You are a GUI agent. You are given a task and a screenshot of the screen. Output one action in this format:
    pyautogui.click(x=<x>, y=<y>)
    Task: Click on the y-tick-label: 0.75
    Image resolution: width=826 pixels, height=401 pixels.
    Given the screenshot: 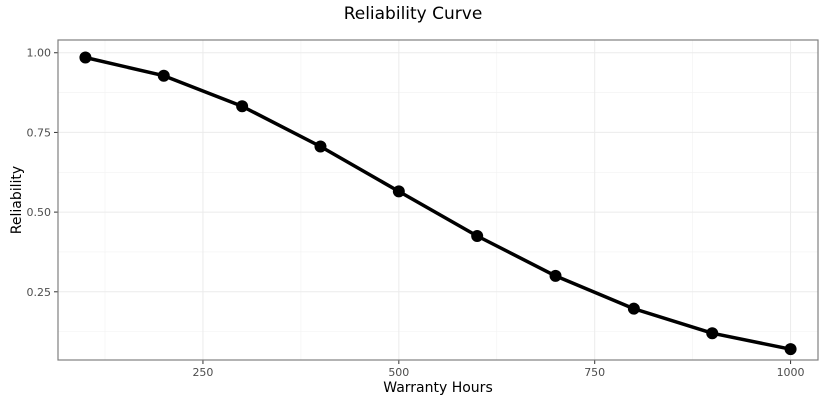 What is the action you would take?
    pyautogui.click(x=39, y=132)
    